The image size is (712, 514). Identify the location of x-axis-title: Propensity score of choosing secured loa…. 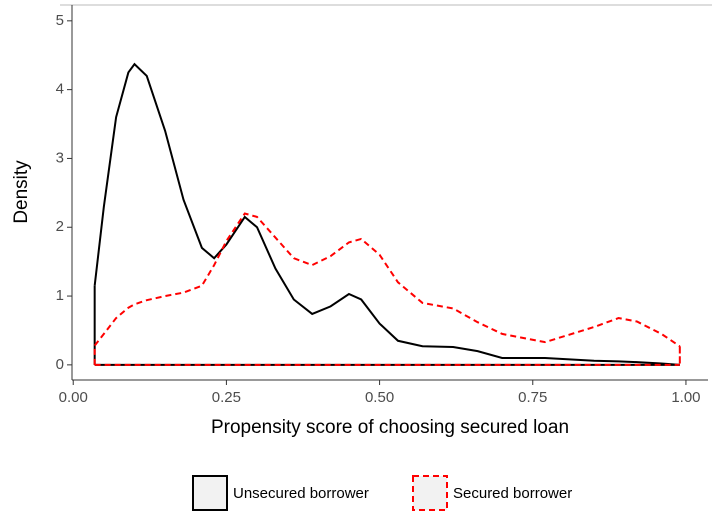
(390, 427).